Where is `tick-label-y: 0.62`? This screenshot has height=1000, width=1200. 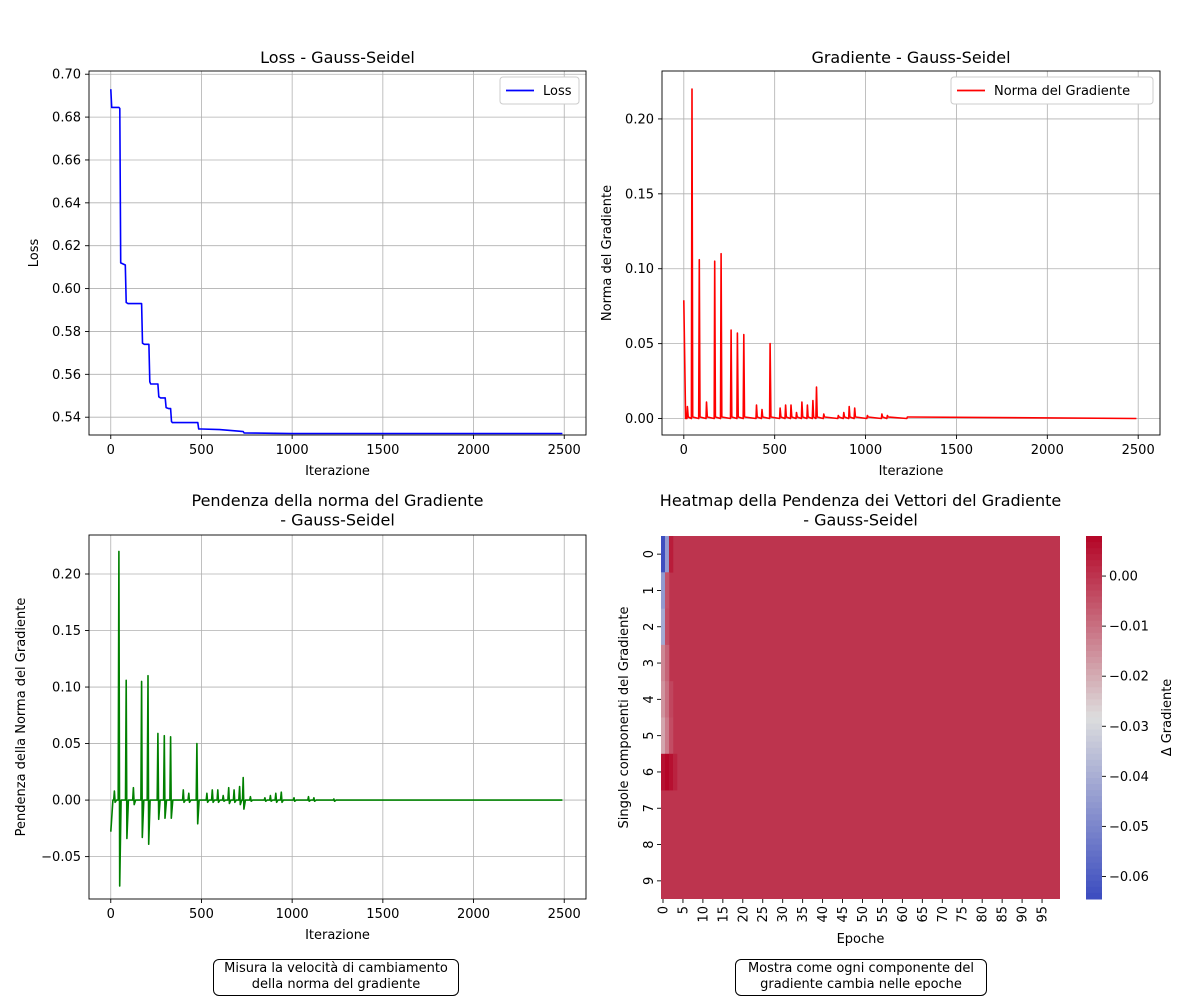
tick-label-y: 0.62 is located at coordinates (66, 246).